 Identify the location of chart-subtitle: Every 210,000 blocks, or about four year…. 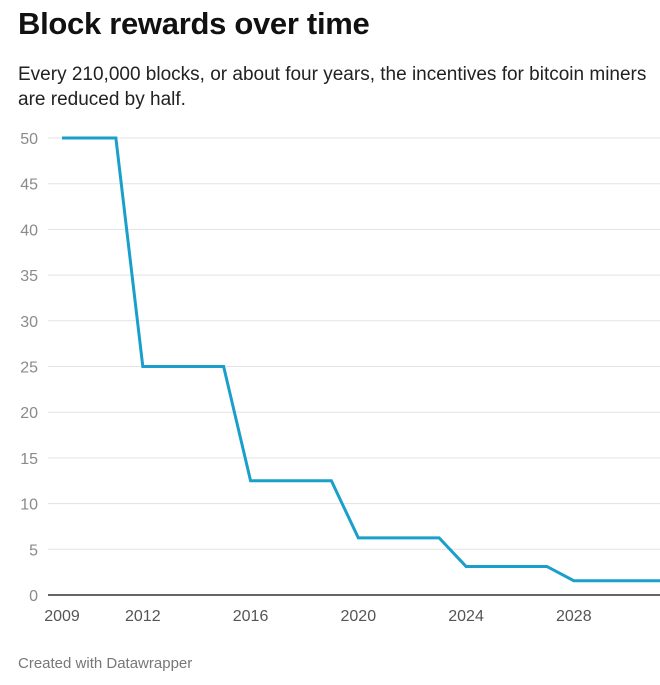
(332, 87).